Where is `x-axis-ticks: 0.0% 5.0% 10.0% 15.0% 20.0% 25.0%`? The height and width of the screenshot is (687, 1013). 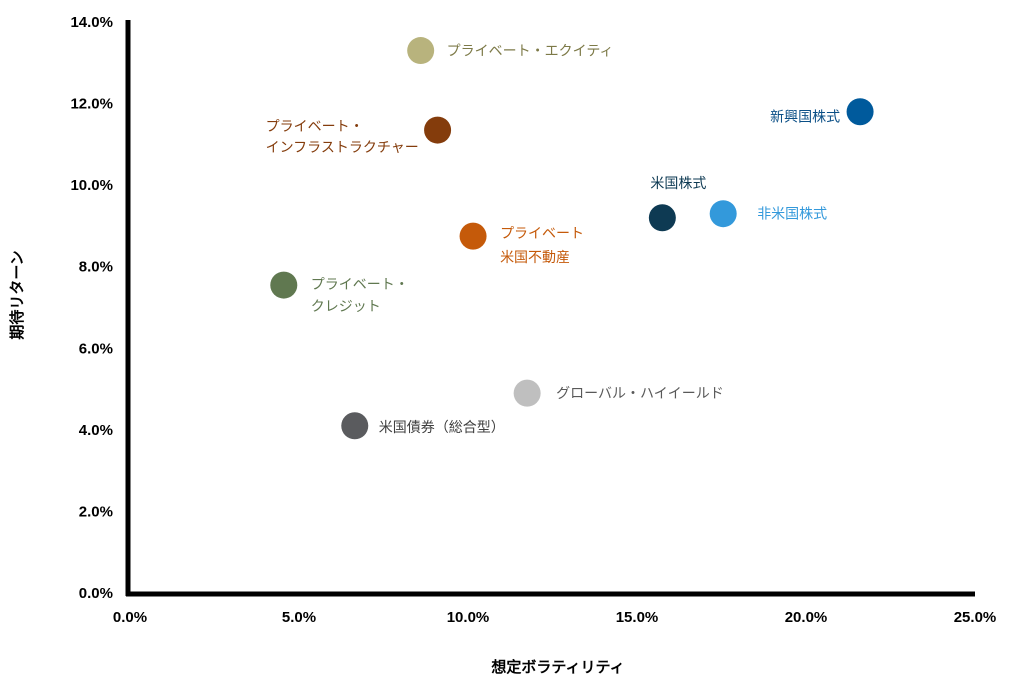 x-axis-ticks: 0.0% 5.0% 10.0% 15.0% 20.0% 25.0% is located at coordinates (554, 617).